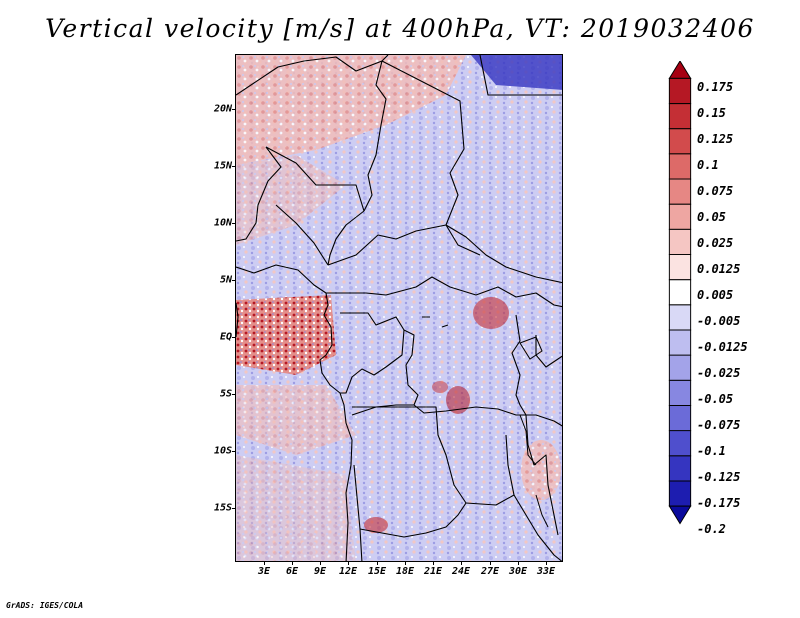 This screenshot has width=800, height=618. I want to click on colorbar-label: -0.1, so click(711, 451).